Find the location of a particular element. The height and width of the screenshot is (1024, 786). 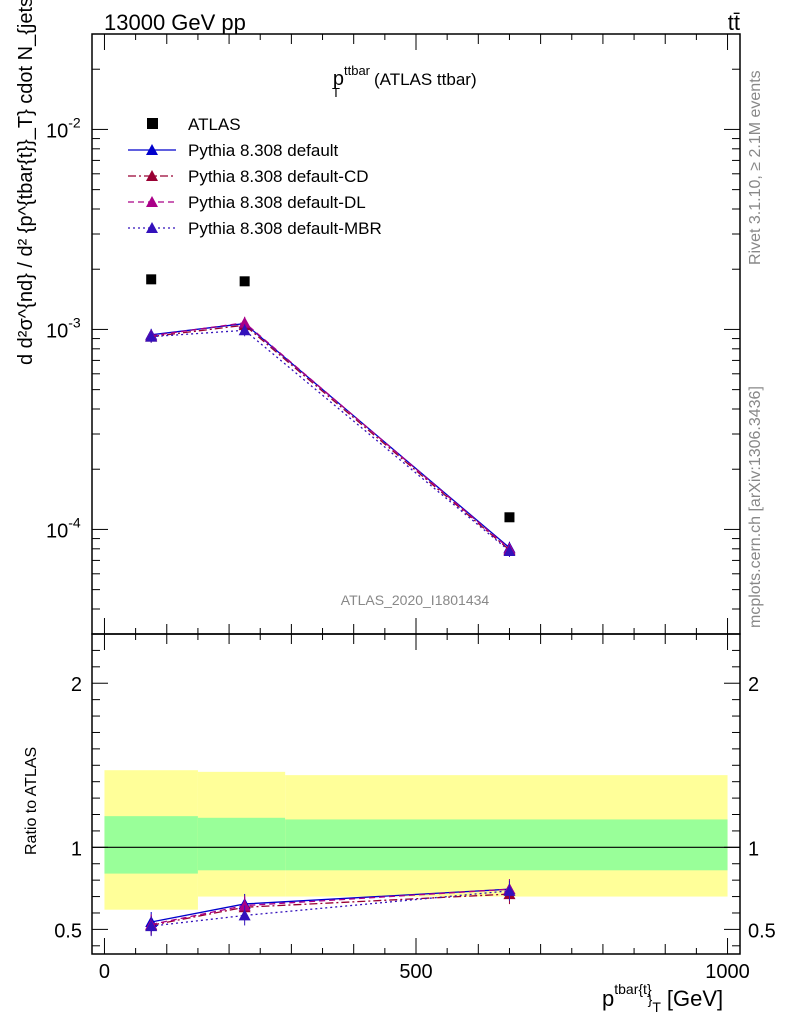

ratio-y-tick-label: 0.5 is located at coordinates (68, 931).